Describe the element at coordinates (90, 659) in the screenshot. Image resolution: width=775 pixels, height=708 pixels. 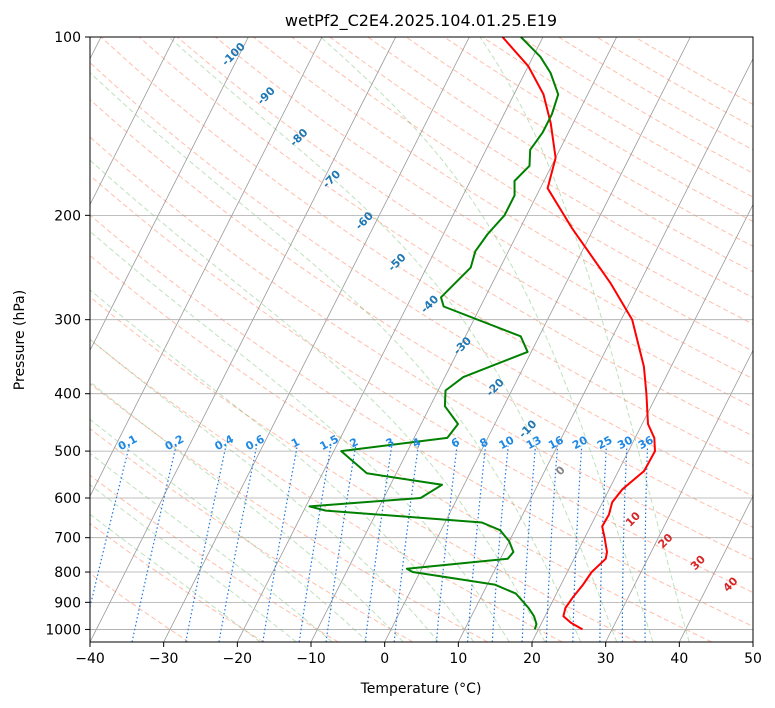
I see `x-tick-label: −40` at that location.